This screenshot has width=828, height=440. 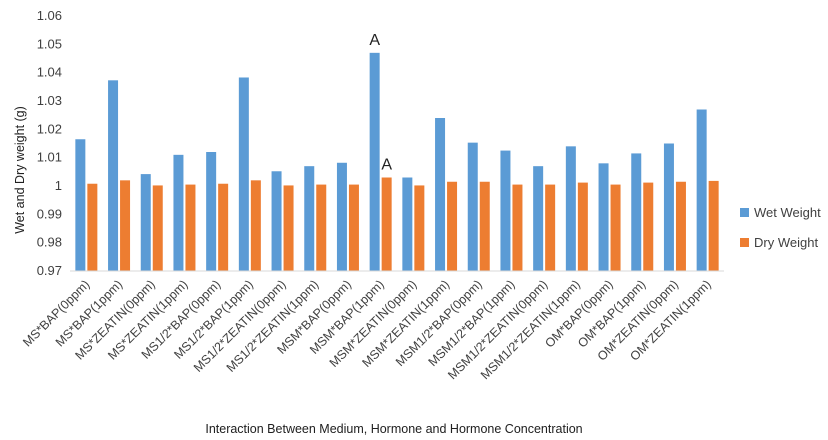 What do you see at coordinates (49, 213) in the screenshot?
I see `y-tick-label: 0.99` at bounding box center [49, 213].